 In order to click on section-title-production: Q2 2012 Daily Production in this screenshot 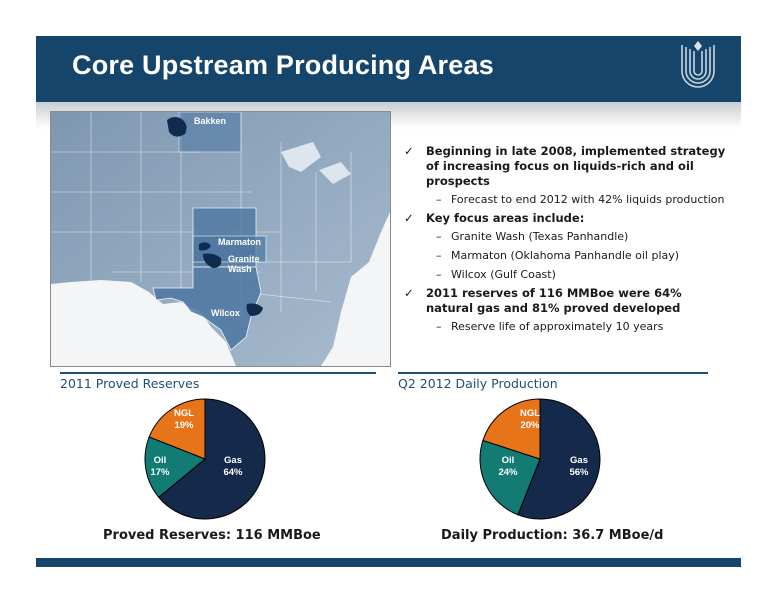, I will do `click(478, 383)`.